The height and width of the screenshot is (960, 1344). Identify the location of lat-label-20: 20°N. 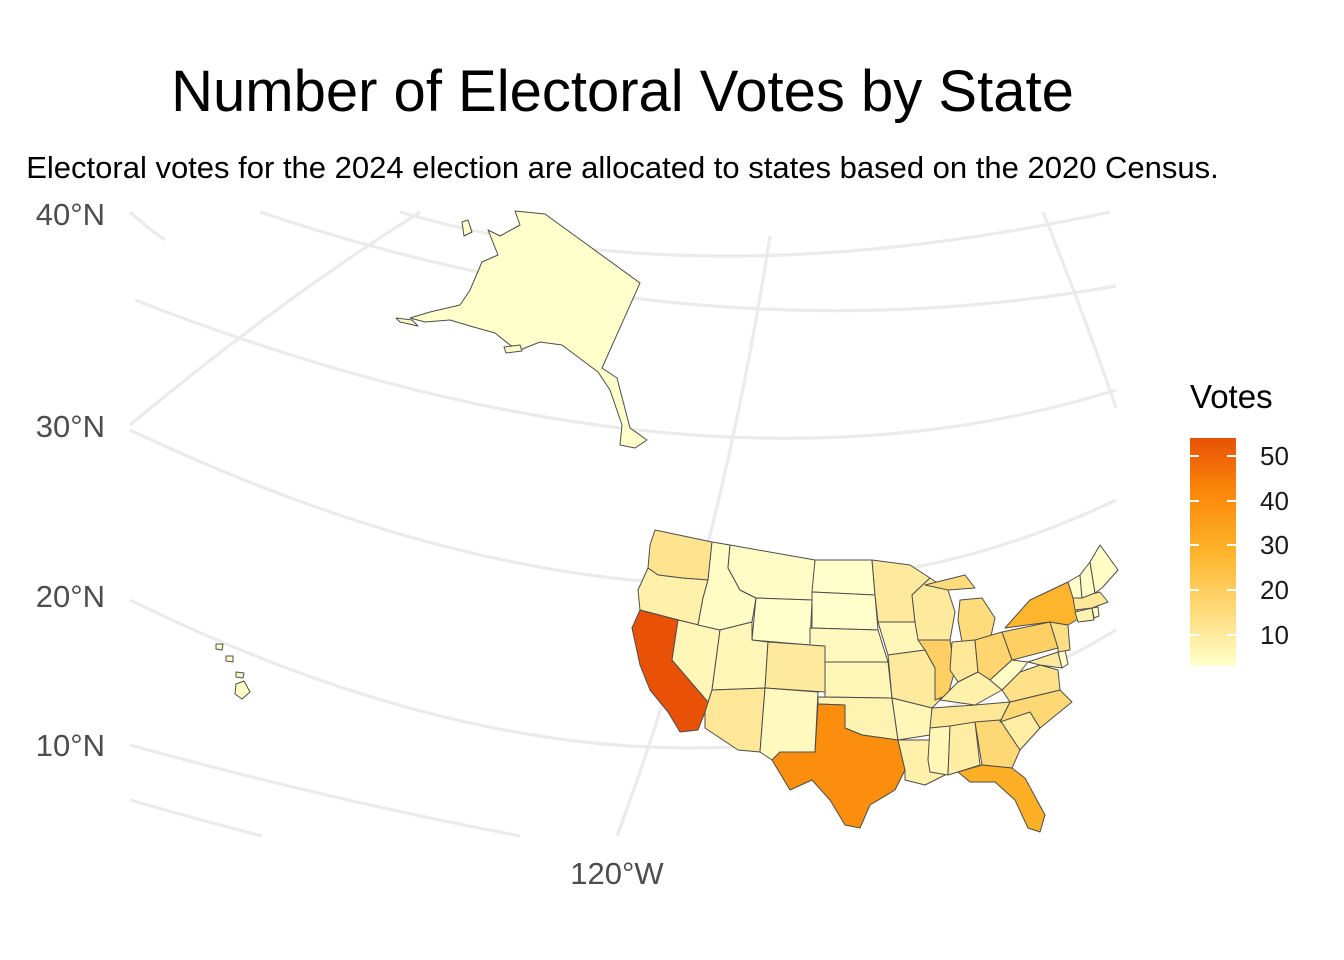
(70, 596).